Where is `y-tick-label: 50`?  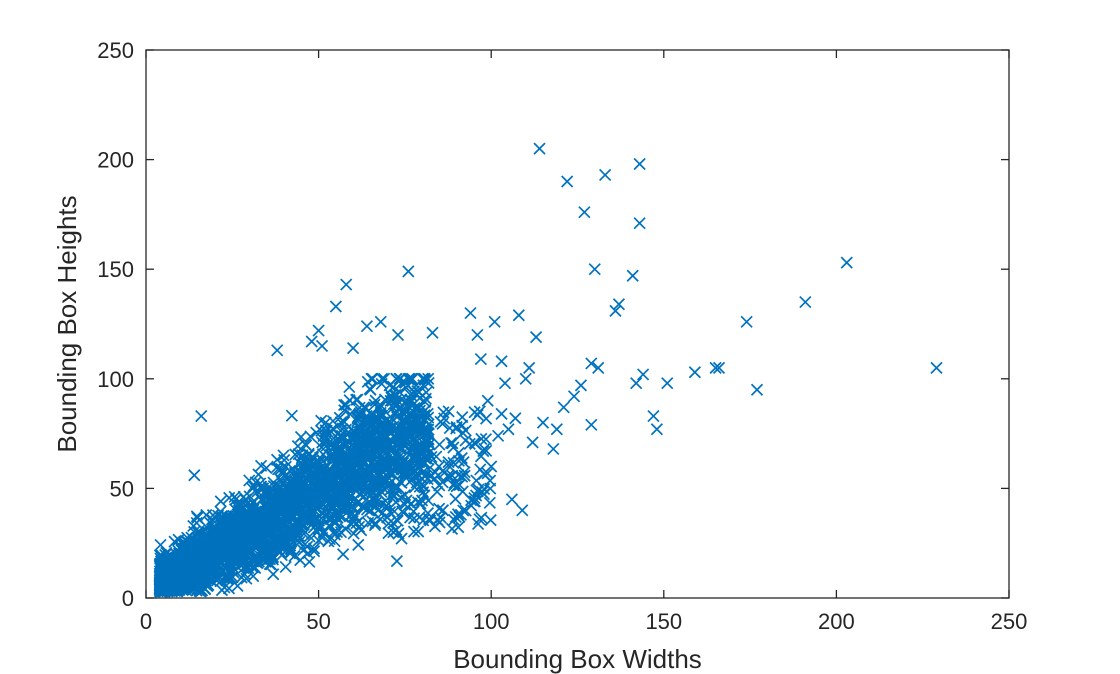 y-tick-label: 50 is located at coordinates (122, 488).